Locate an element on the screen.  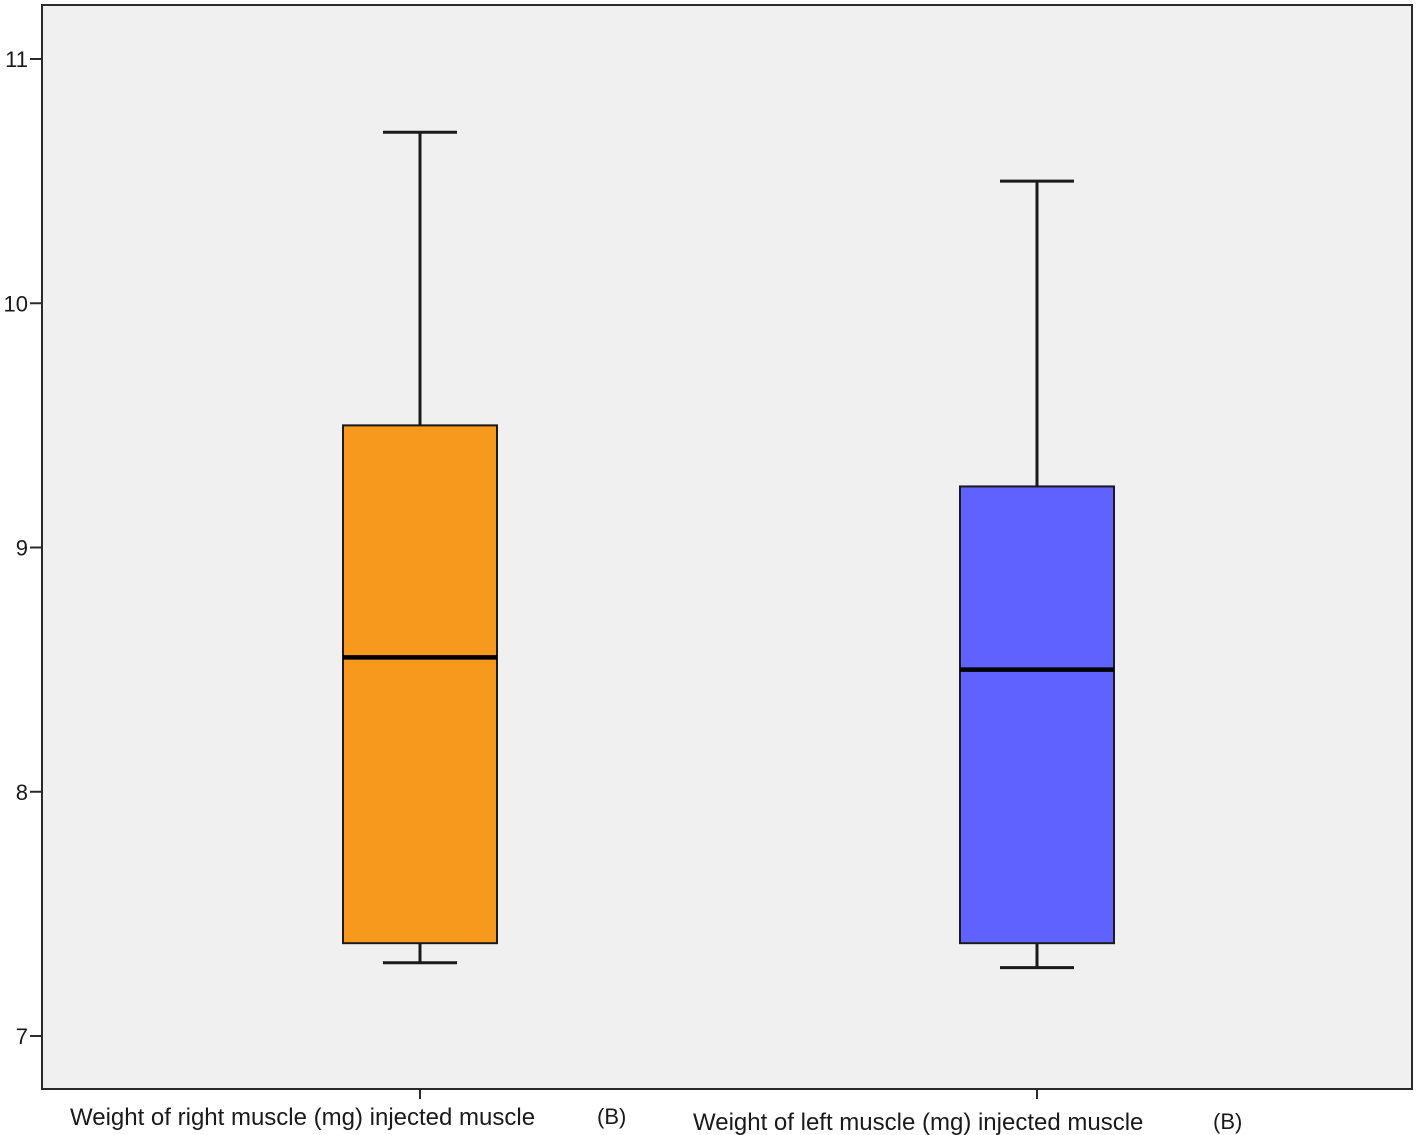
y-tick-label-2: 9 is located at coordinates (22, 548).